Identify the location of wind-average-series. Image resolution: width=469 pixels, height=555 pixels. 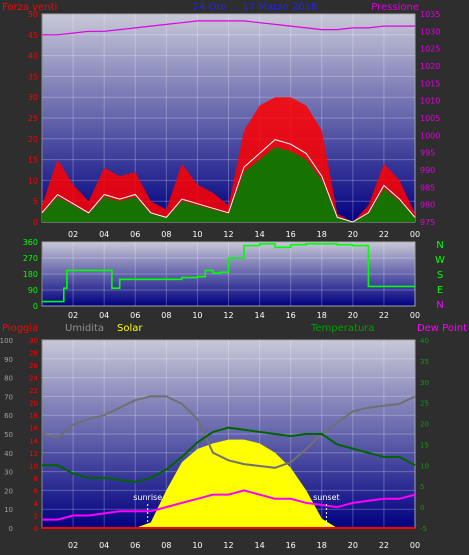
(228, 184).